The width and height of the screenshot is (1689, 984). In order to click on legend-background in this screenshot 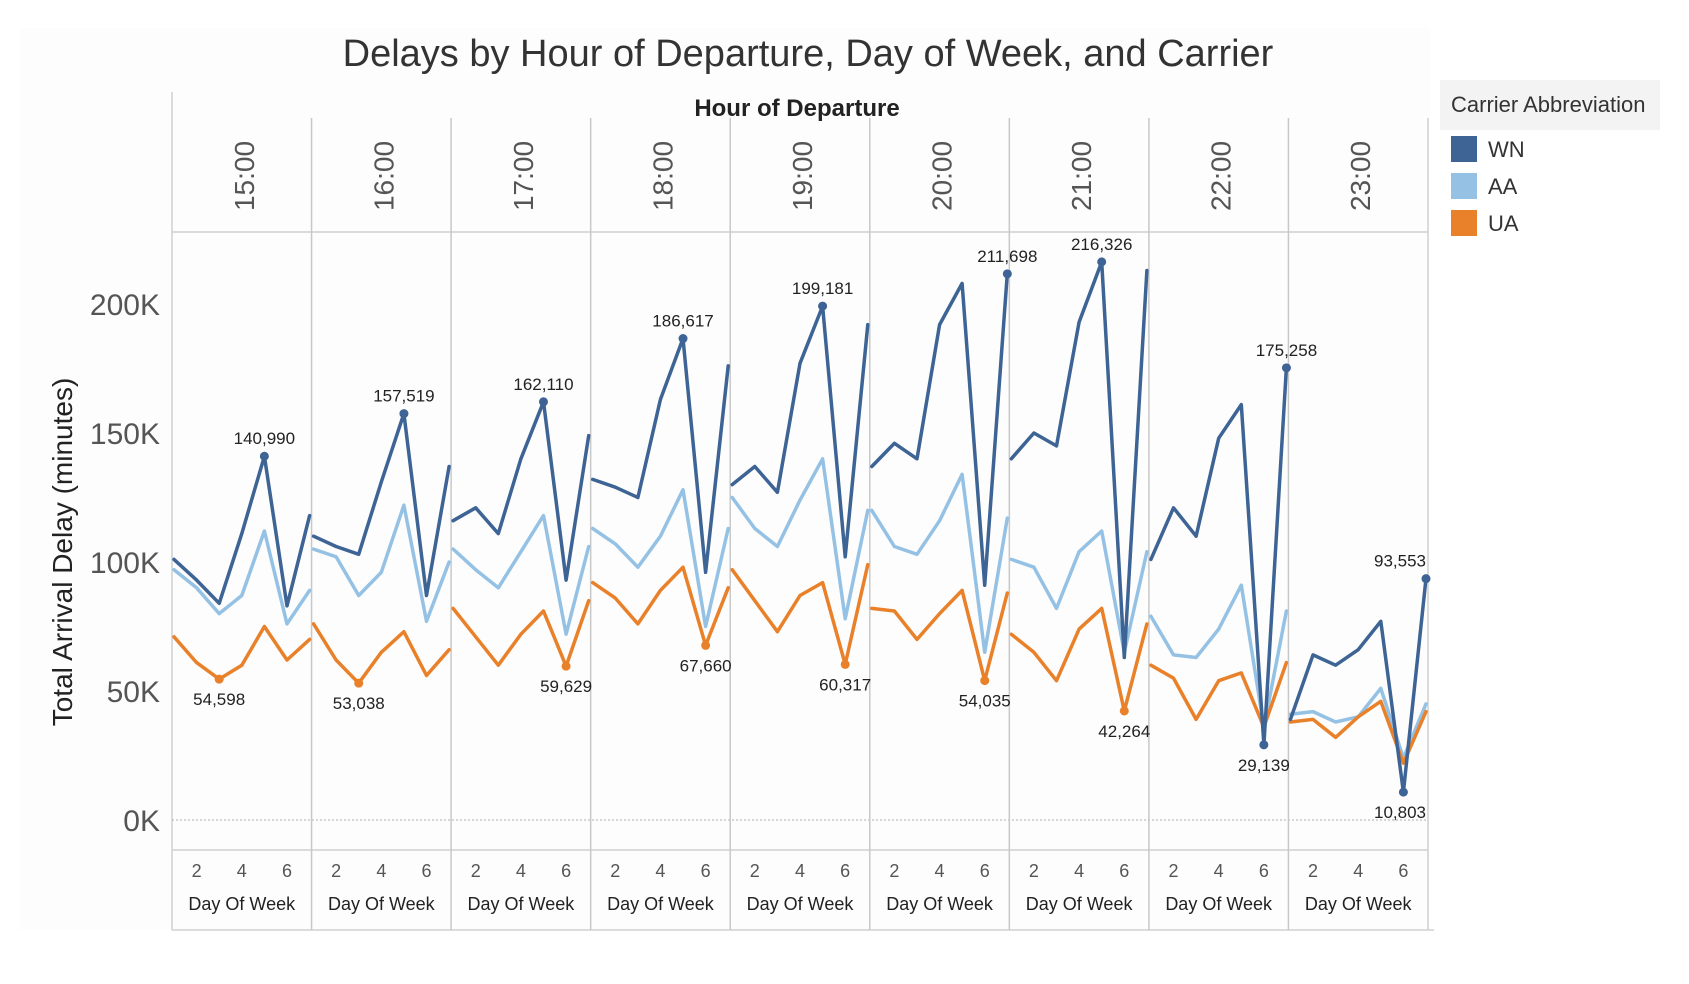, I will do `click(1550, 105)`.